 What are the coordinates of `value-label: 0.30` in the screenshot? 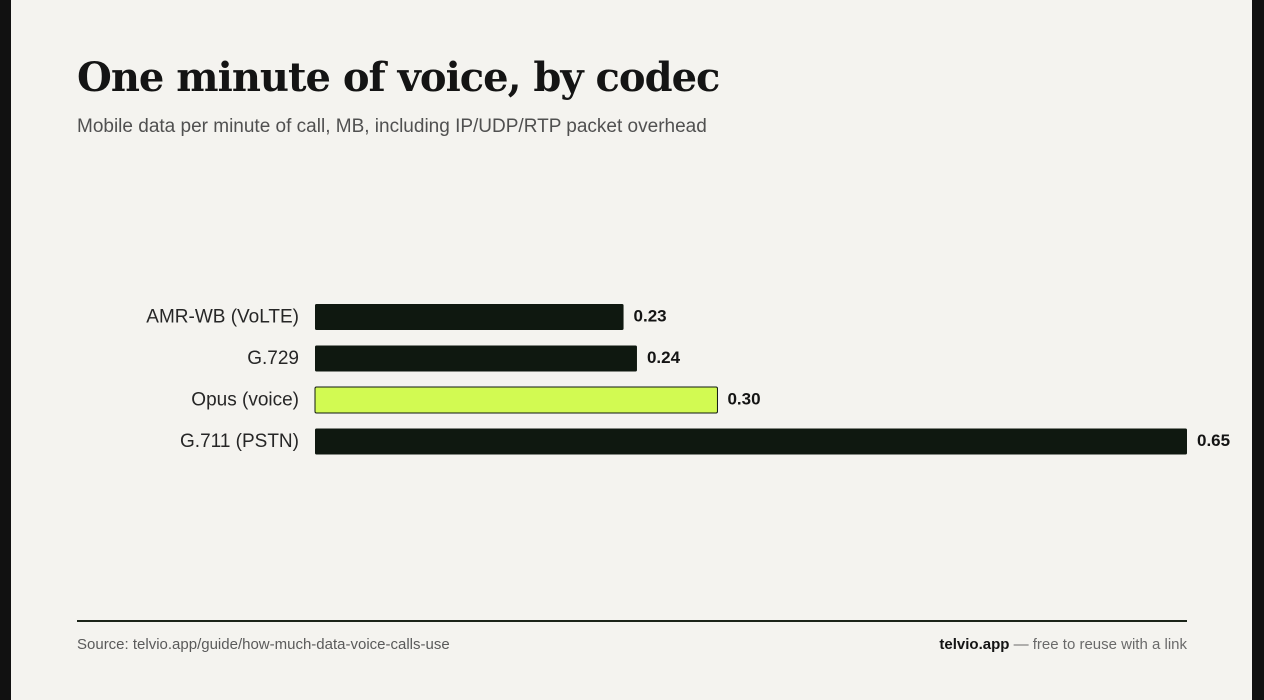 It's located at (743, 399).